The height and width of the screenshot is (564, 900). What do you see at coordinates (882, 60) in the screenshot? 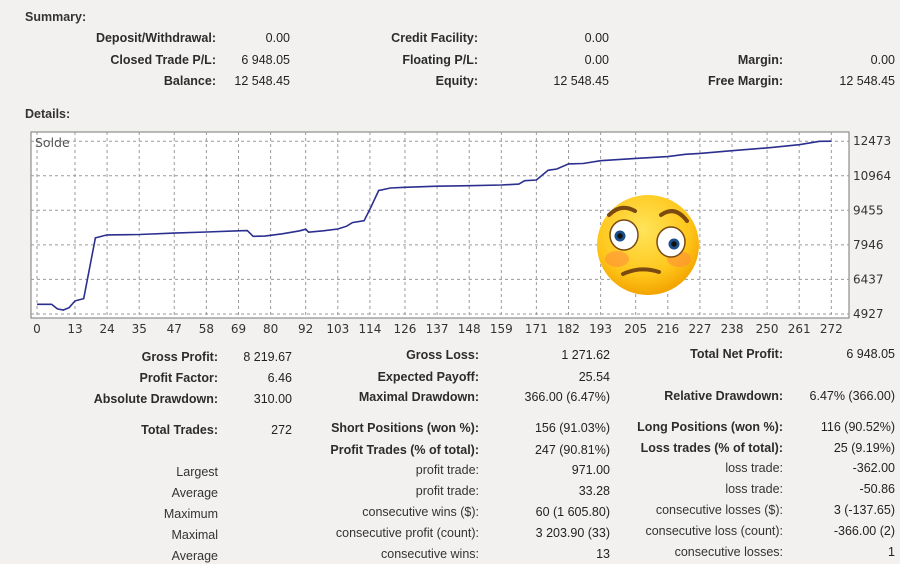
I see `margin-value: 0.00` at bounding box center [882, 60].